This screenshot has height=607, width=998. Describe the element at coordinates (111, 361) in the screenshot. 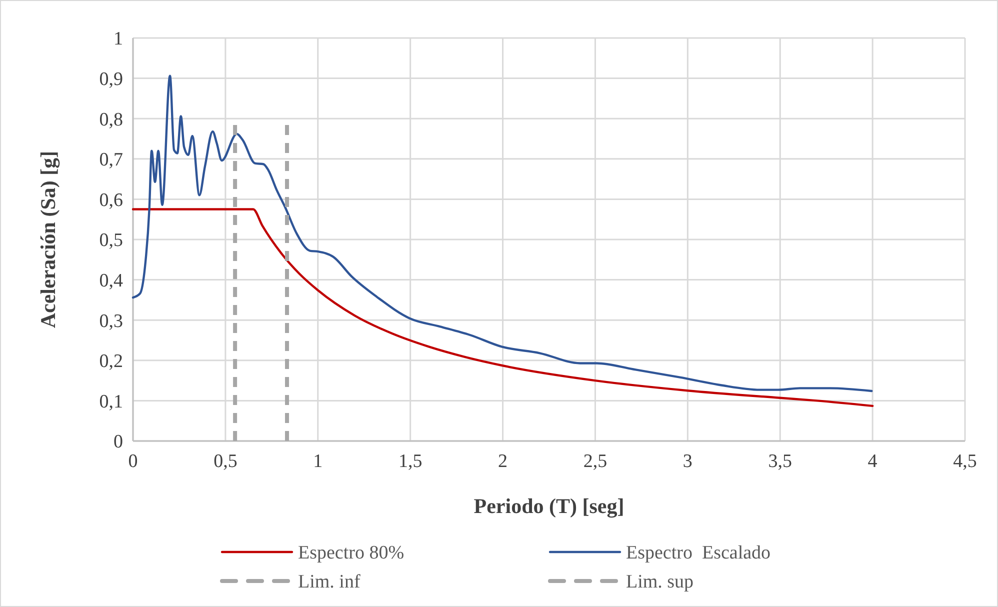

I see `y-tick-label: 0,2` at that location.